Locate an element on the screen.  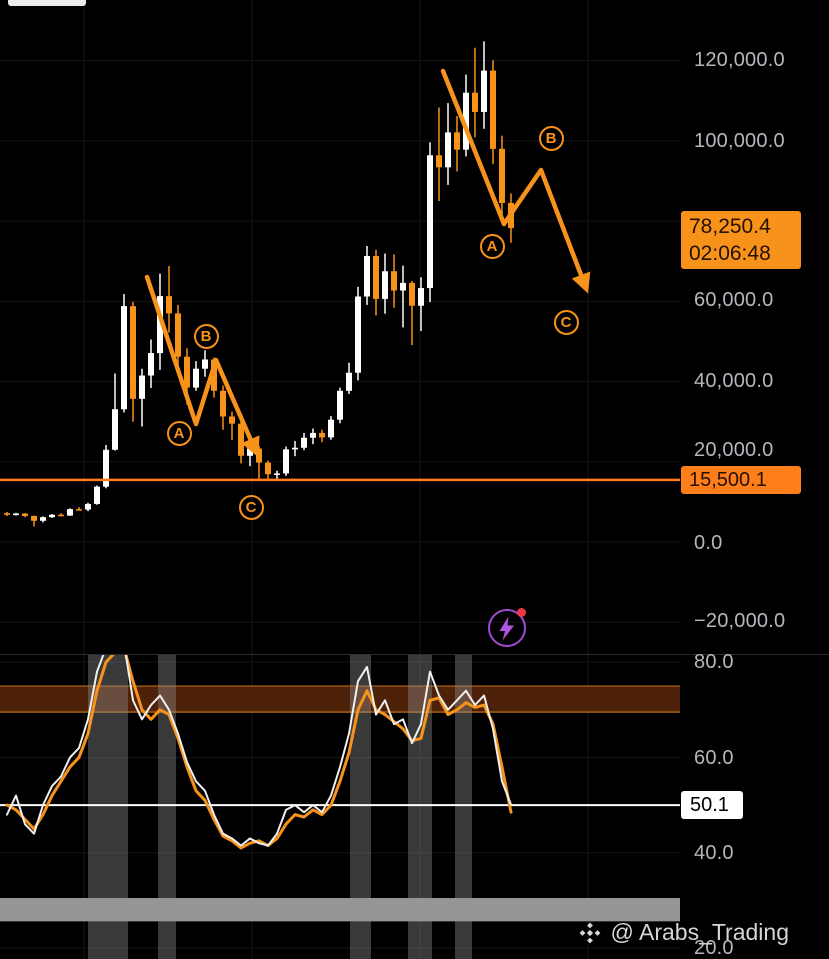
rsi-series is located at coordinates (259, 752).